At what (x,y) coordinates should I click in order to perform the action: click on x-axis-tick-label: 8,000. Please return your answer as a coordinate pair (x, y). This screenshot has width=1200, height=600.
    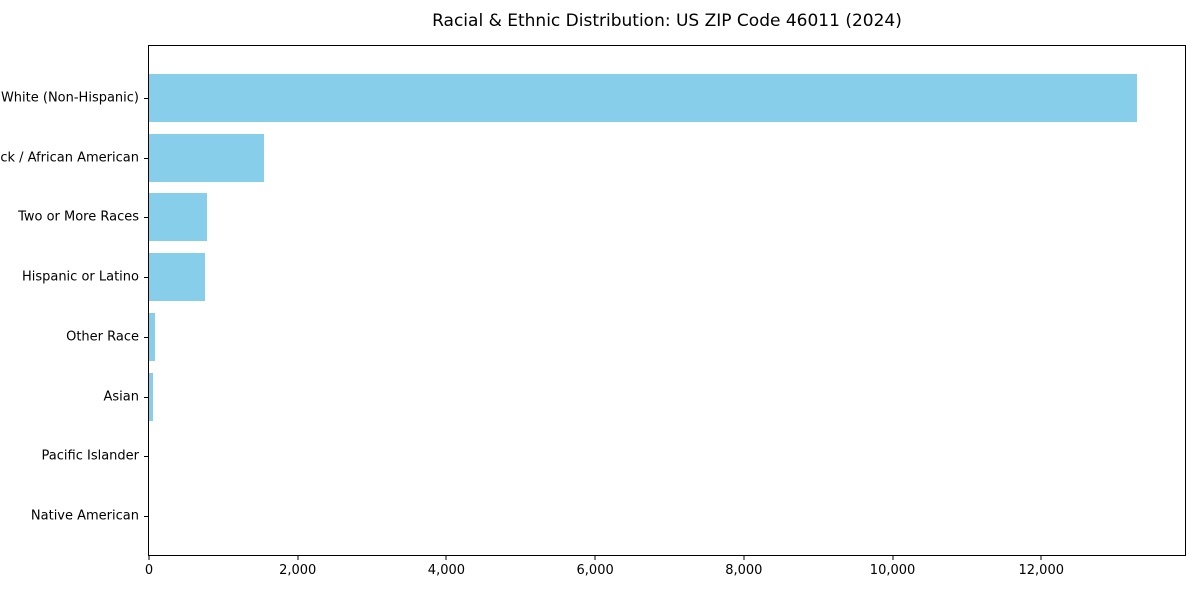
    Looking at the image, I should click on (744, 570).